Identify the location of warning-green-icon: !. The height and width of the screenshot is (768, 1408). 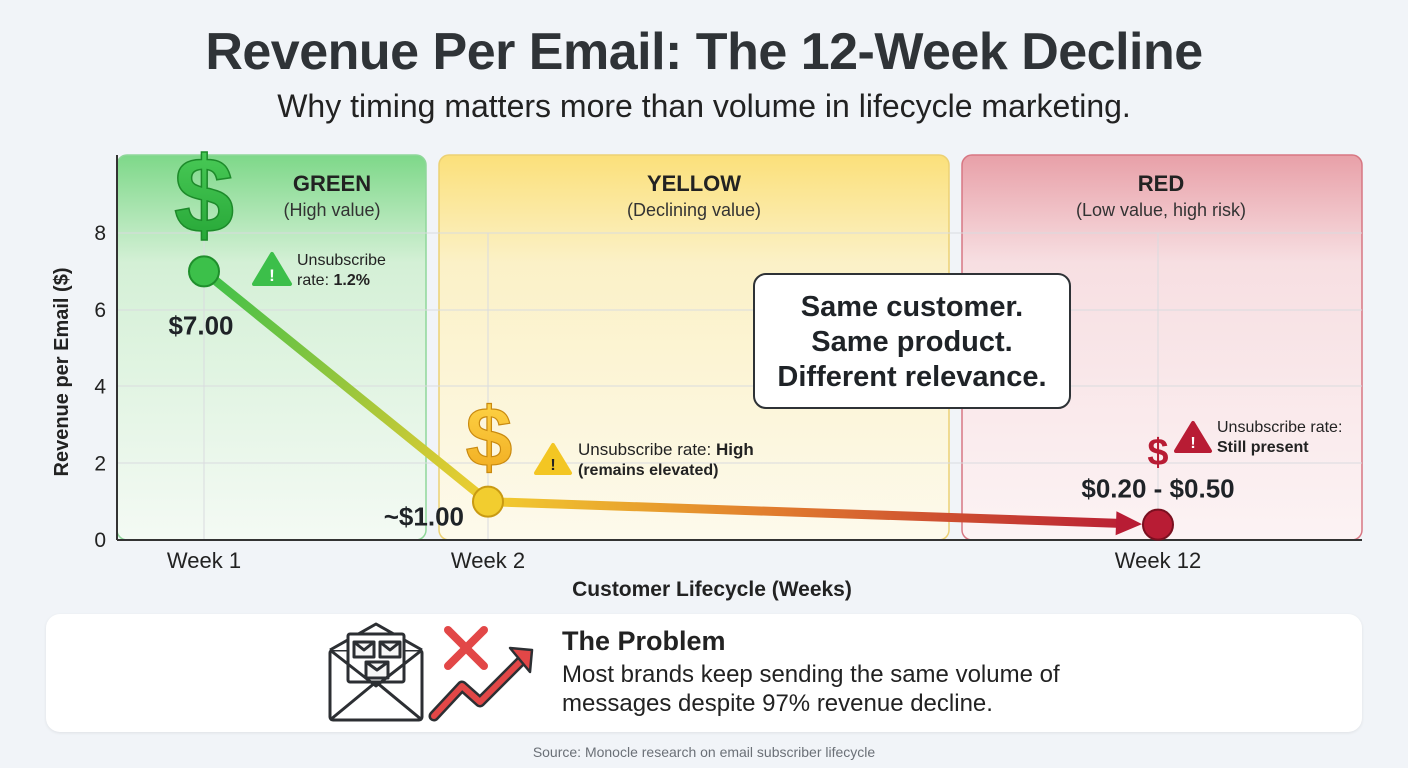
(272, 269).